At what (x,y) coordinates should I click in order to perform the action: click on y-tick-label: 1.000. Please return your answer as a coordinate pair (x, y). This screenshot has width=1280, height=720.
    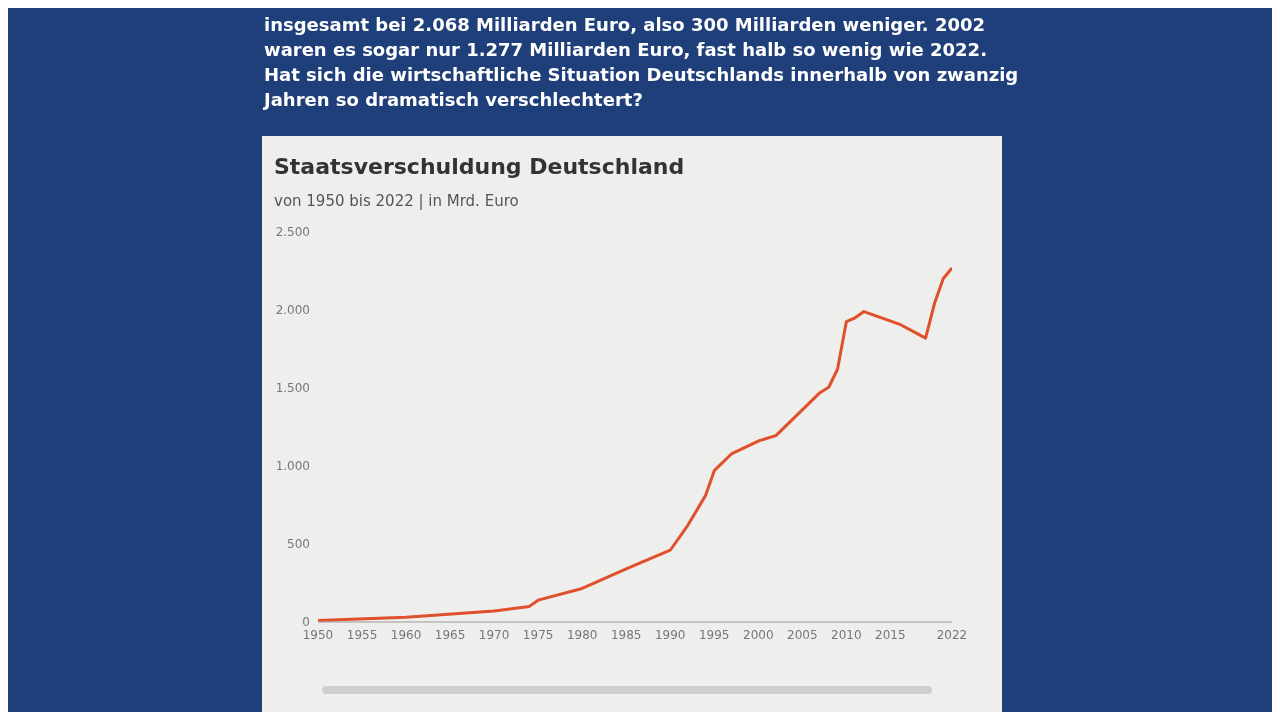
    Looking at the image, I should click on (292, 466).